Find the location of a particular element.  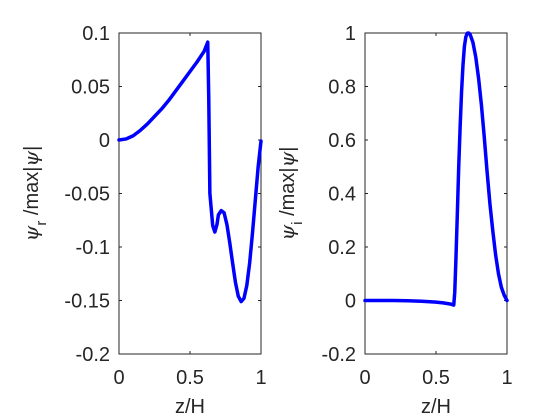

left-y-tick-label: 0.1 is located at coordinates (96, 34).